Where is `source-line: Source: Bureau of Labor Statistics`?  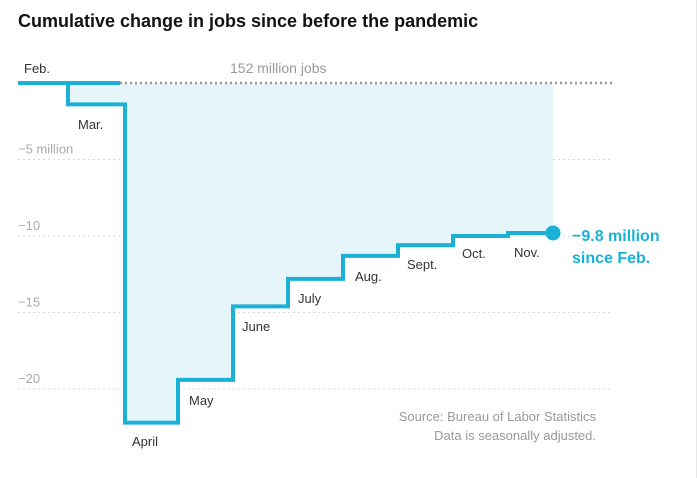 source-line: Source: Bureau of Labor Statistics is located at coordinates (498, 416).